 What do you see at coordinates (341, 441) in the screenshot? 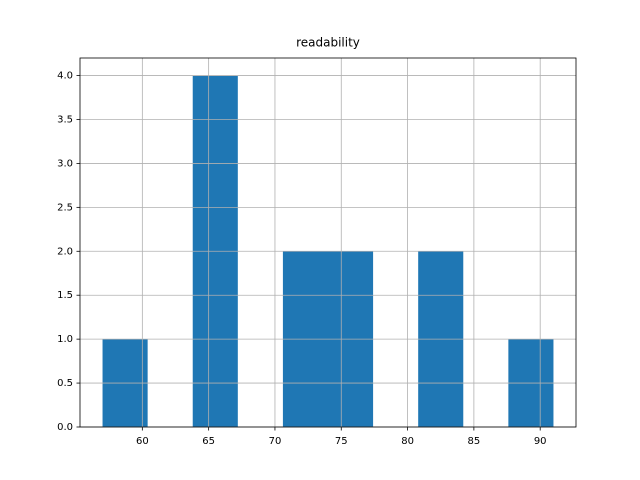
I see `x-tick-label: 75` at bounding box center [341, 441].